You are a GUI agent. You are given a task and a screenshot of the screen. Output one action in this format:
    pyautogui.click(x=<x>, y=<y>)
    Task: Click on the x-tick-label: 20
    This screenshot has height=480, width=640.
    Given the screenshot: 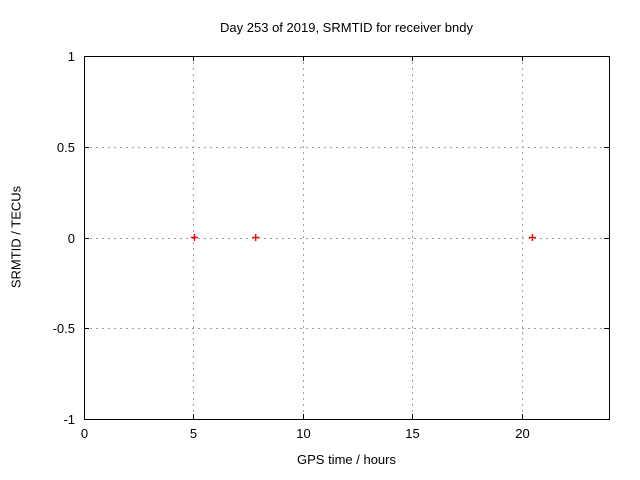 What is the action you would take?
    pyautogui.click(x=522, y=433)
    